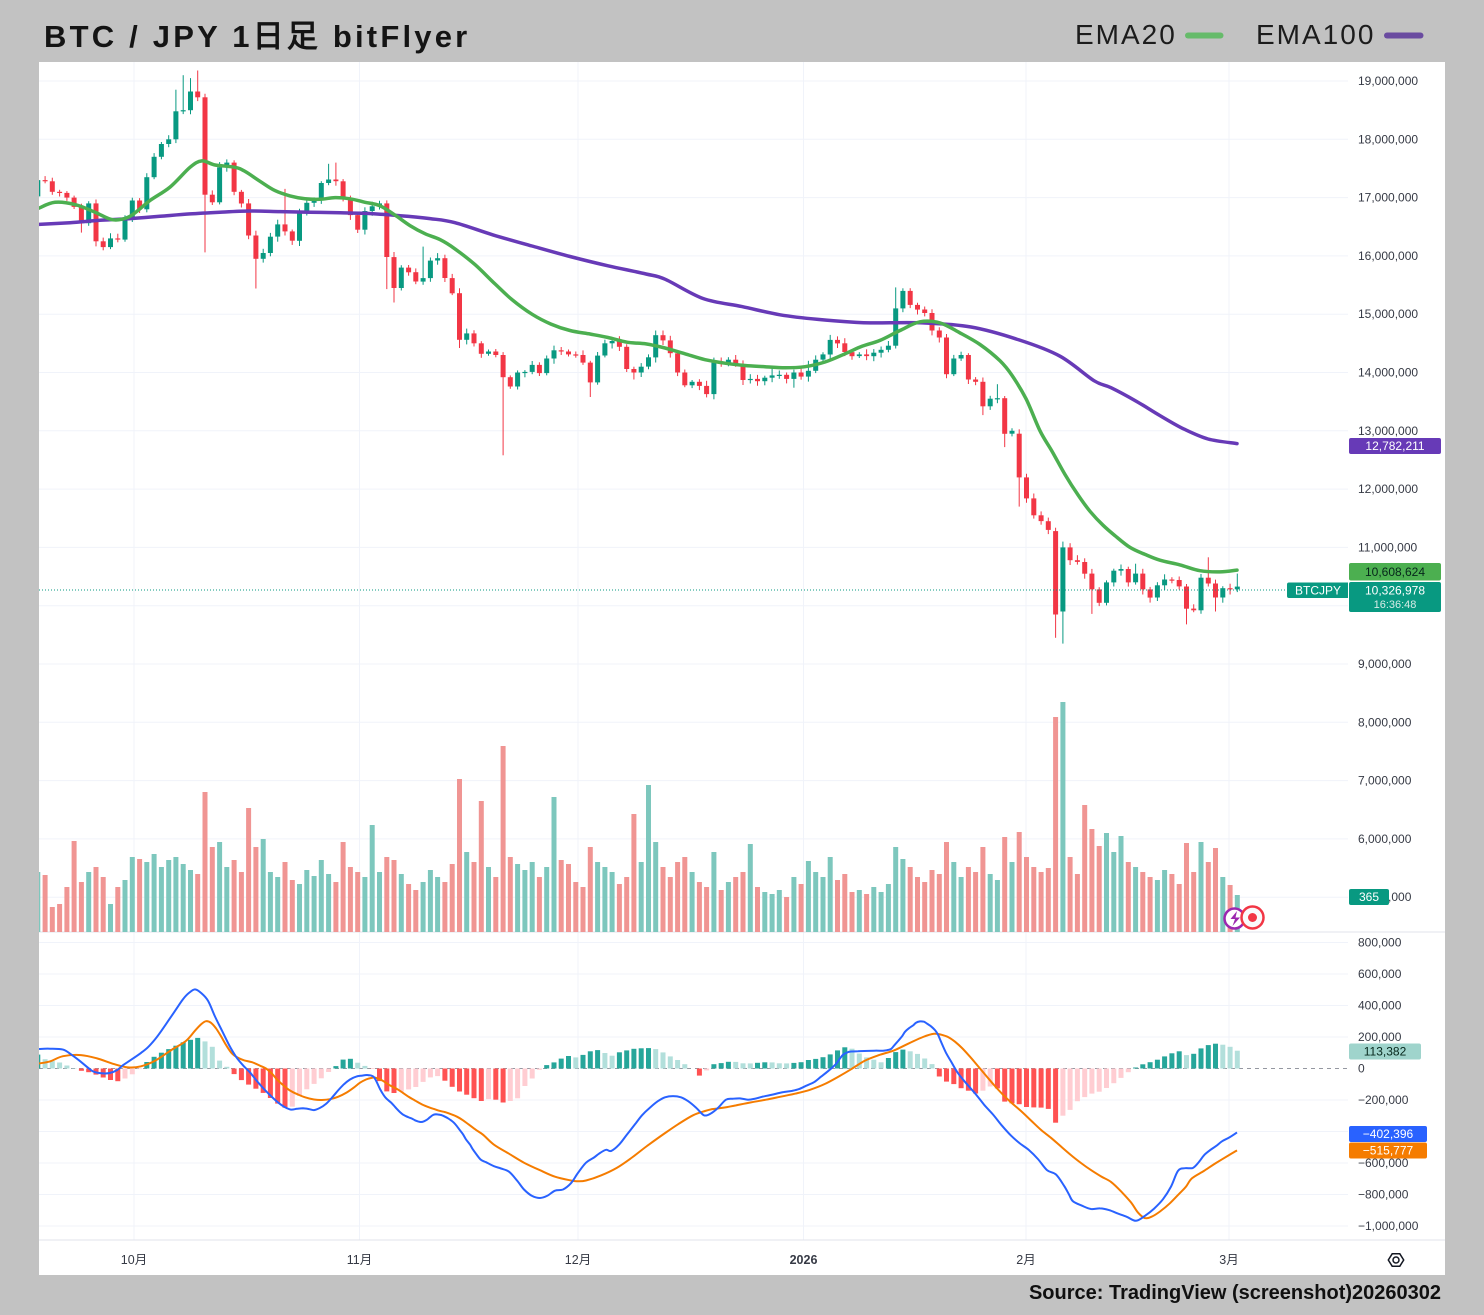 The image size is (1484, 1315). Describe the element at coordinates (578, 1260) in the screenshot. I see `svg-text: 12月` at that location.